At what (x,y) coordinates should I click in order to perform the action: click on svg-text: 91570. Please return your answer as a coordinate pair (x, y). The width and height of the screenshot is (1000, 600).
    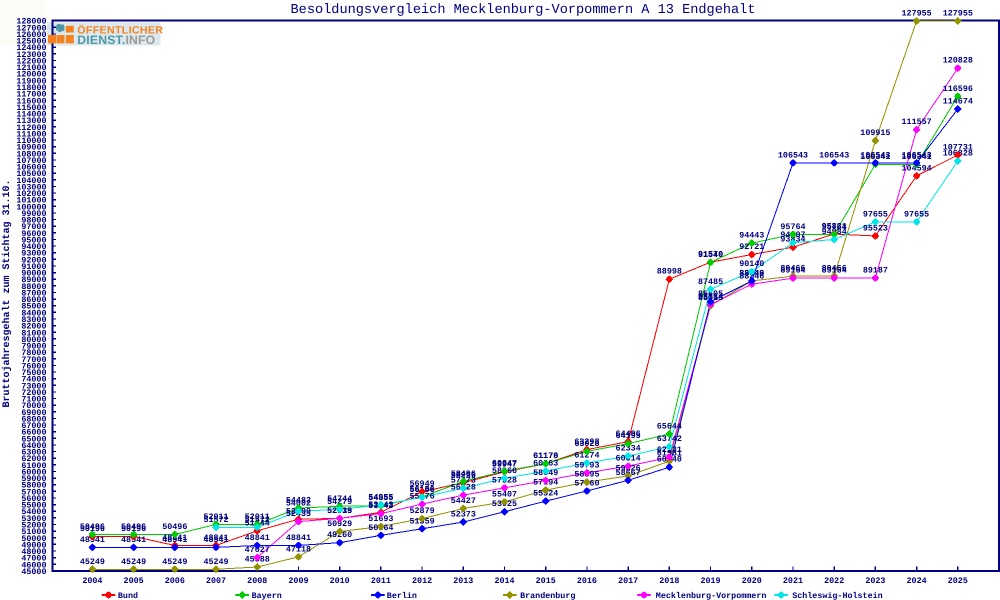
    Looking at the image, I should click on (710, 255).